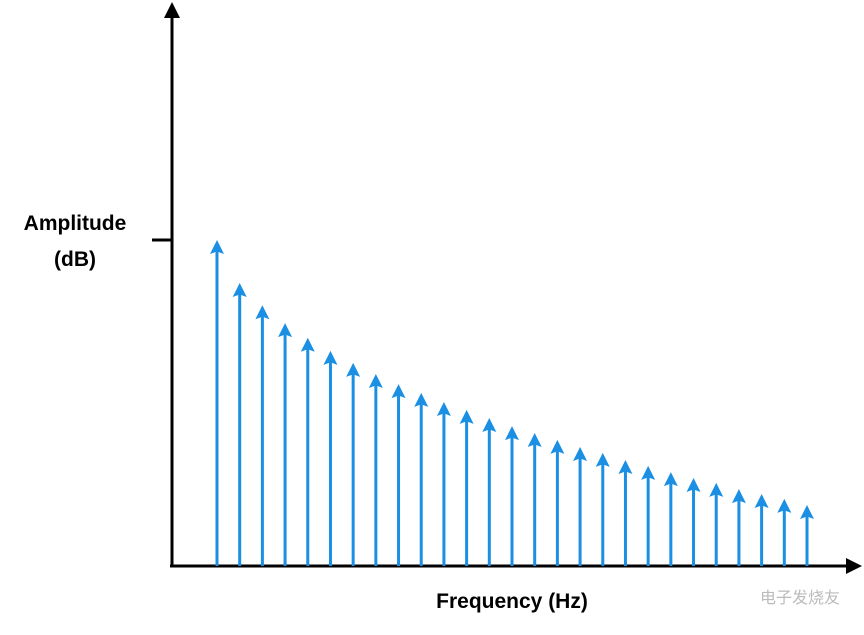  What do you see at coordinates (75, 259) in the screenshot?
I see `y-axis-label: (dB)` at bounding box center [75, 259].